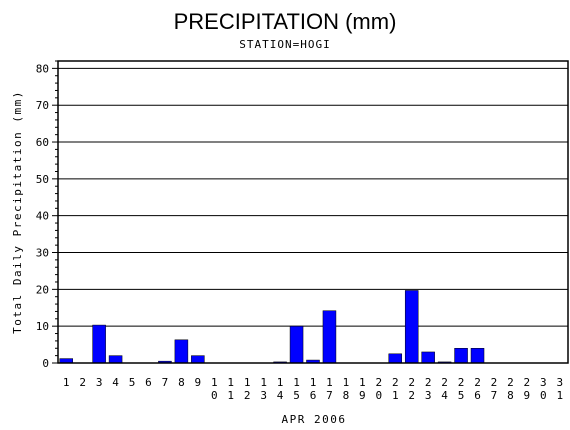  What do you see at coordinates (284, 44) in the screenshot?
I see `chart-subtitle: STATION=HOGI` at bounding box center [284, 44].